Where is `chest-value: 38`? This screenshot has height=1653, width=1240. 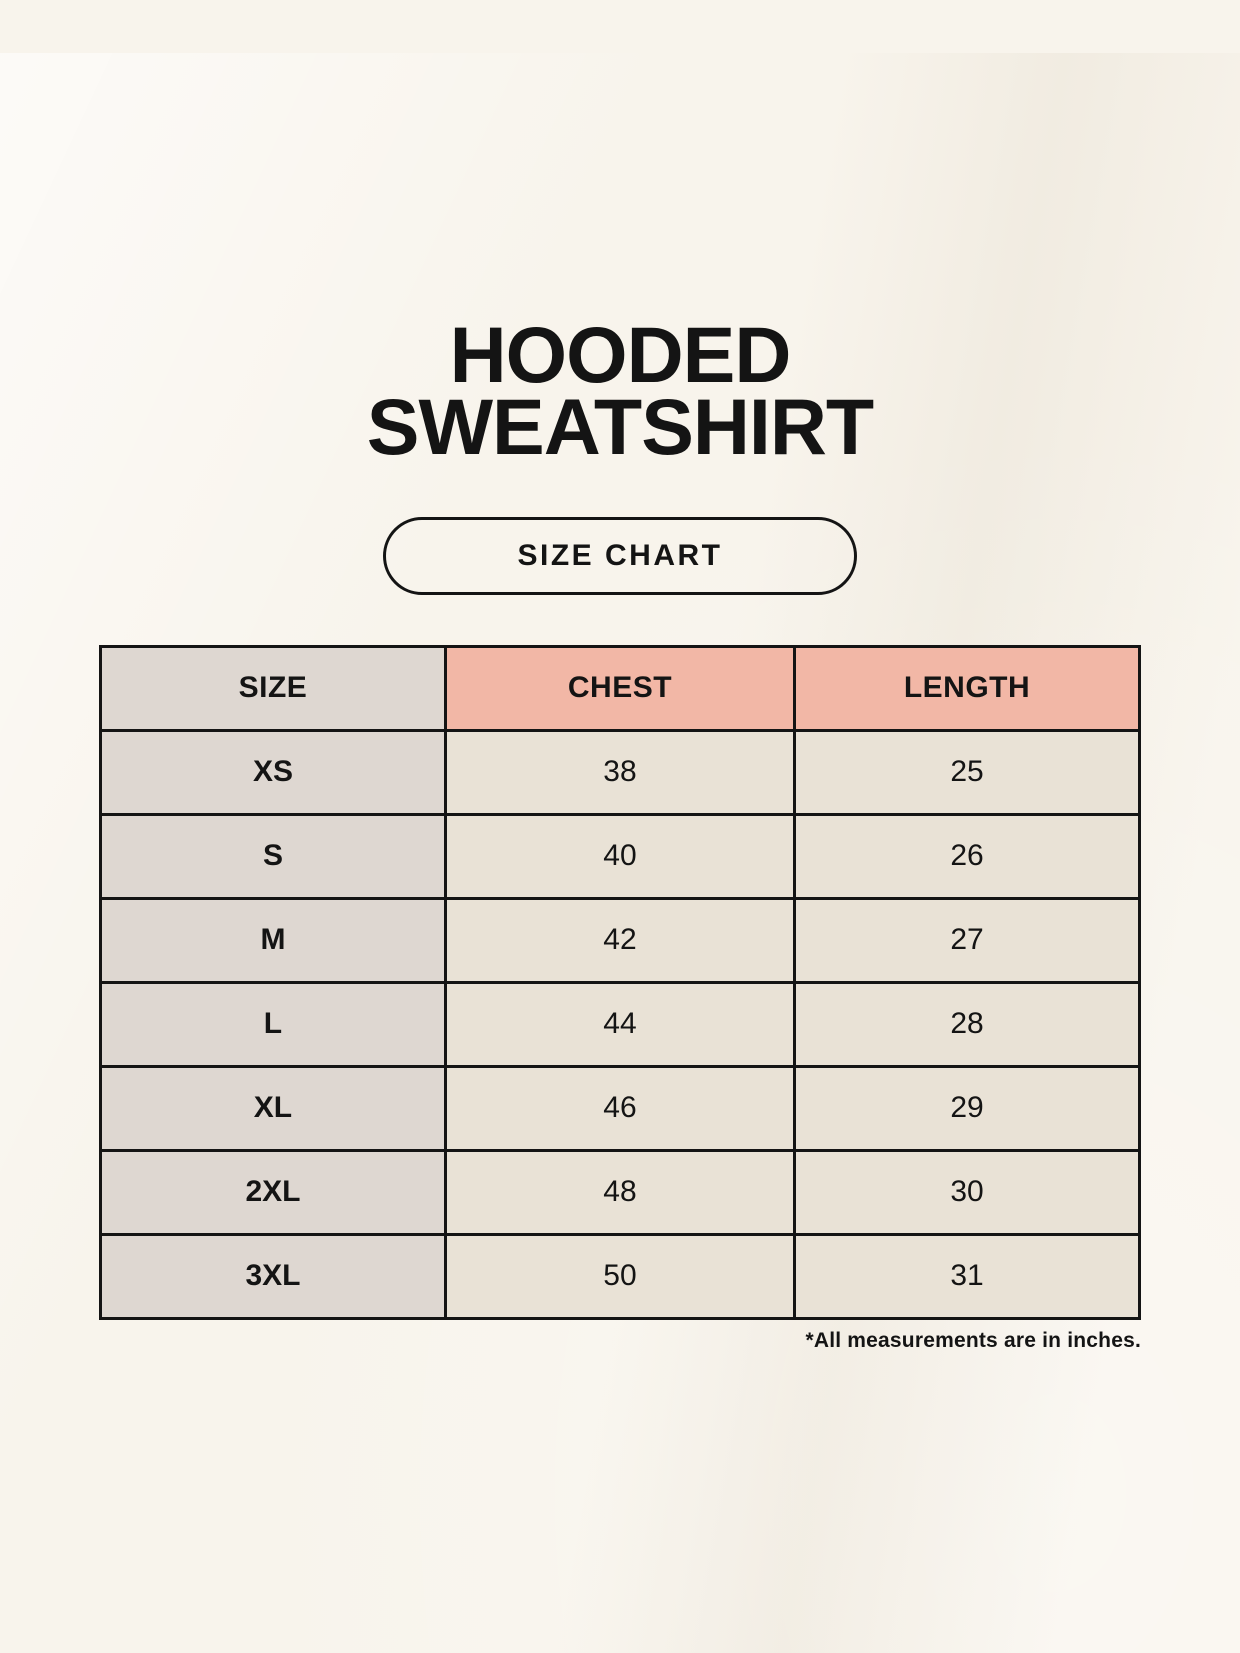
chest-value: 38 is located at coordinates (620, 772).